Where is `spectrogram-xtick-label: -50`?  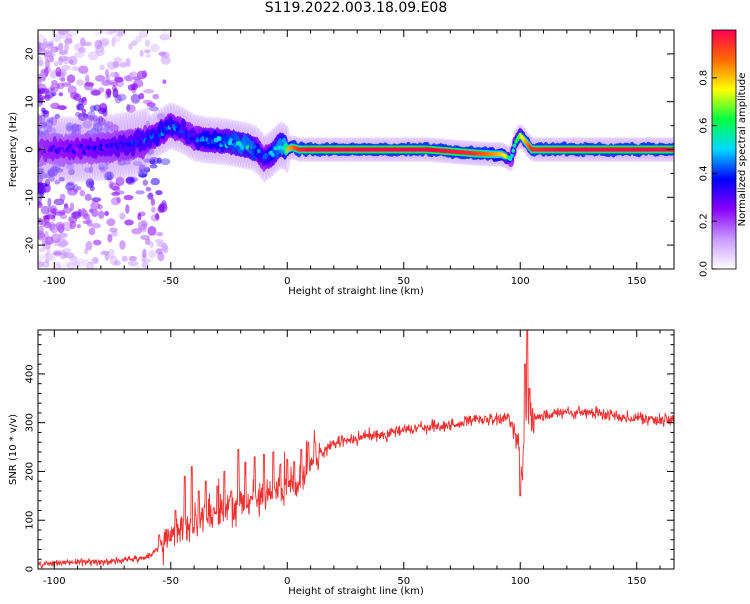 spectrogram-xtick-label: -50 is located at coordinates (171, 281).